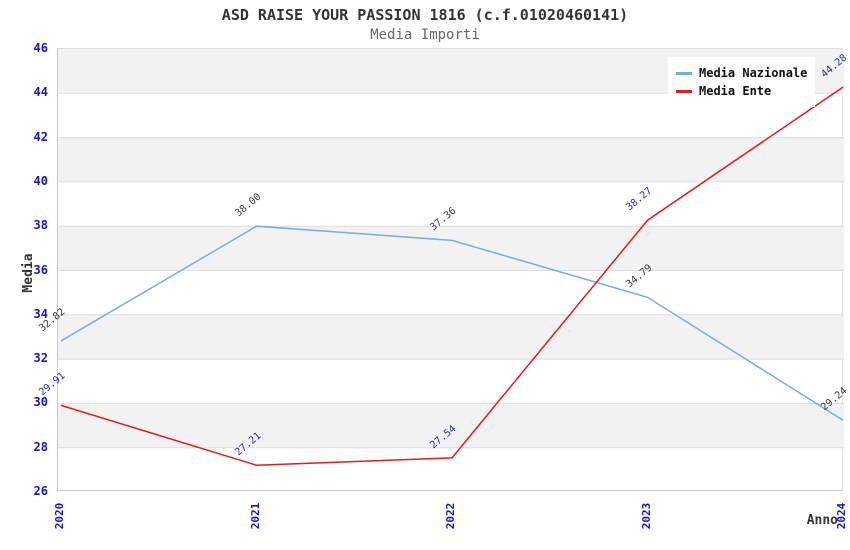 The height and width of the screenshot is (550, 850). Describe the element at coordinates (443, 437) in the screenshot. I see `point-label: 27.54` at that location.